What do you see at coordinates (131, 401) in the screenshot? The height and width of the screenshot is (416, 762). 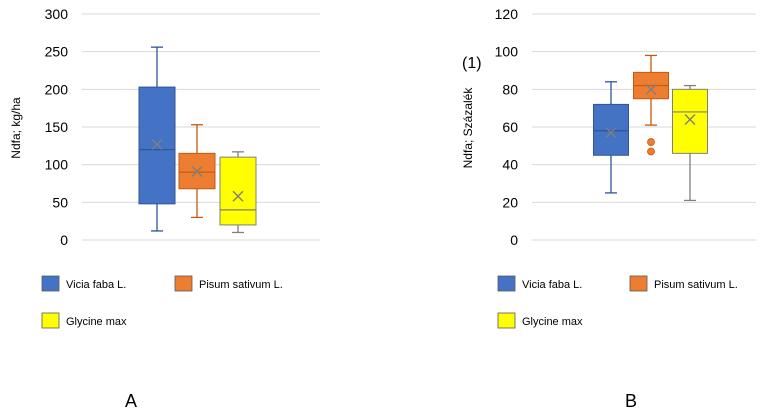 I see `panel-label: A` at bounding box center [131, 401].